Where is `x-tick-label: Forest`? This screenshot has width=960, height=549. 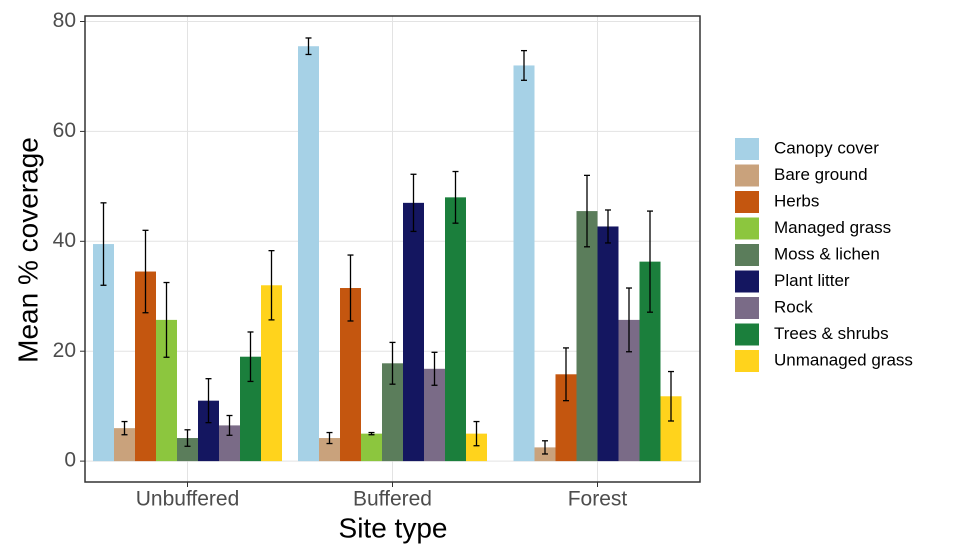 x-tick-label: Forest is located at coordinates (598, 499).